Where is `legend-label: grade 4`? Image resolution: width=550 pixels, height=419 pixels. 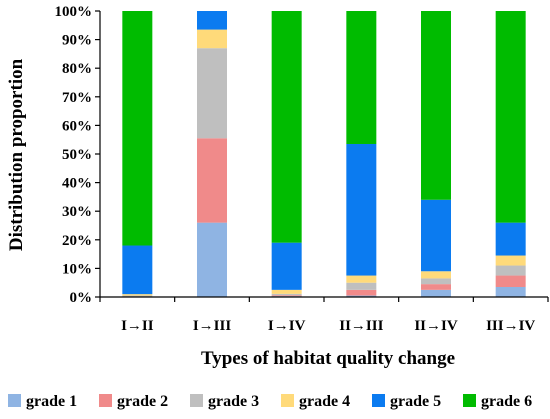 legend-label: grade 4 is located at coordinates (324, 401).